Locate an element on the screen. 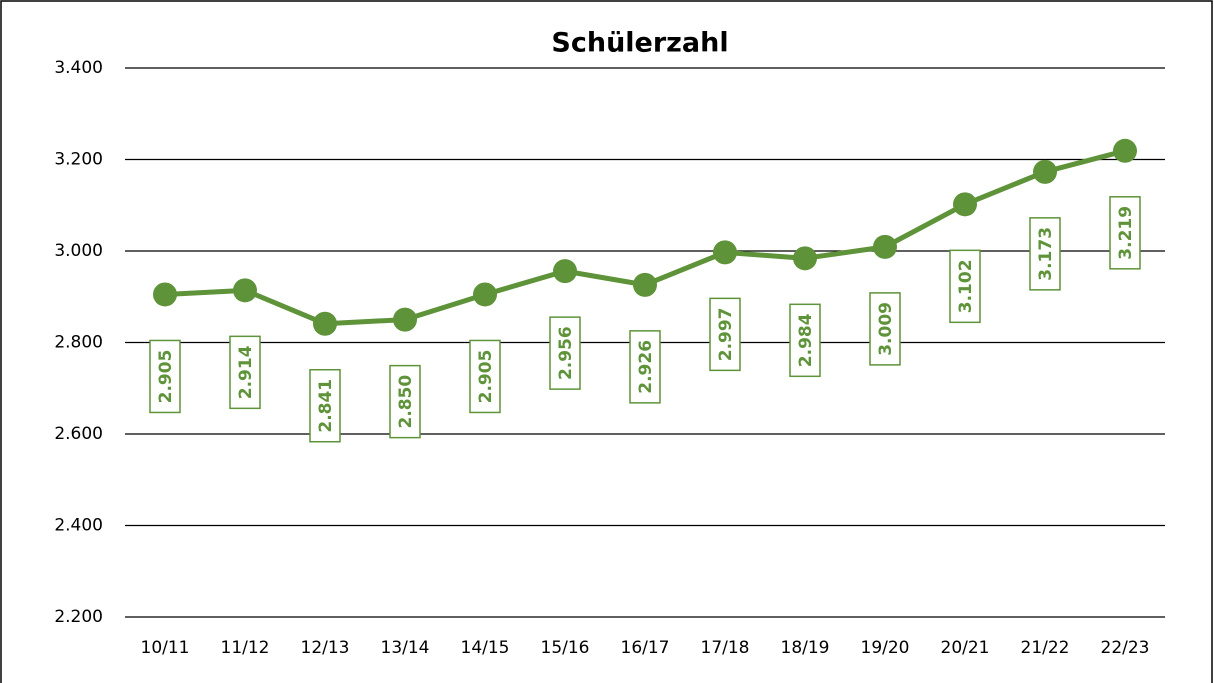 The width and height of the screenshot is (1214, 683). data-label: 3.173 is located at coordinates (1045, 254).